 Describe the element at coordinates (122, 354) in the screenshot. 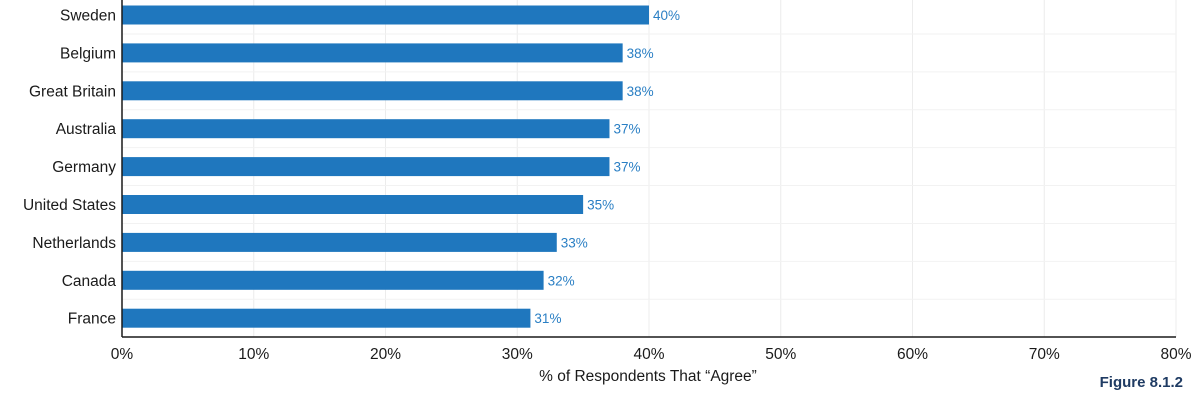

I see `x-tick-label: 0%` at that location.